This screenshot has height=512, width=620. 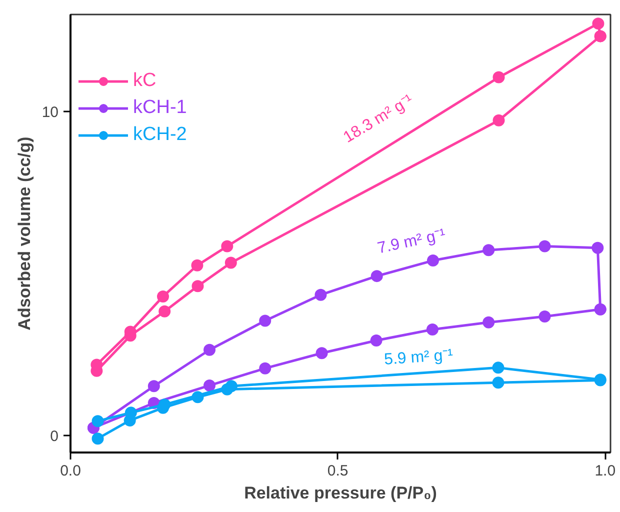 I want to click on x-tick-label: 0.0, so click(x=70, y=471).